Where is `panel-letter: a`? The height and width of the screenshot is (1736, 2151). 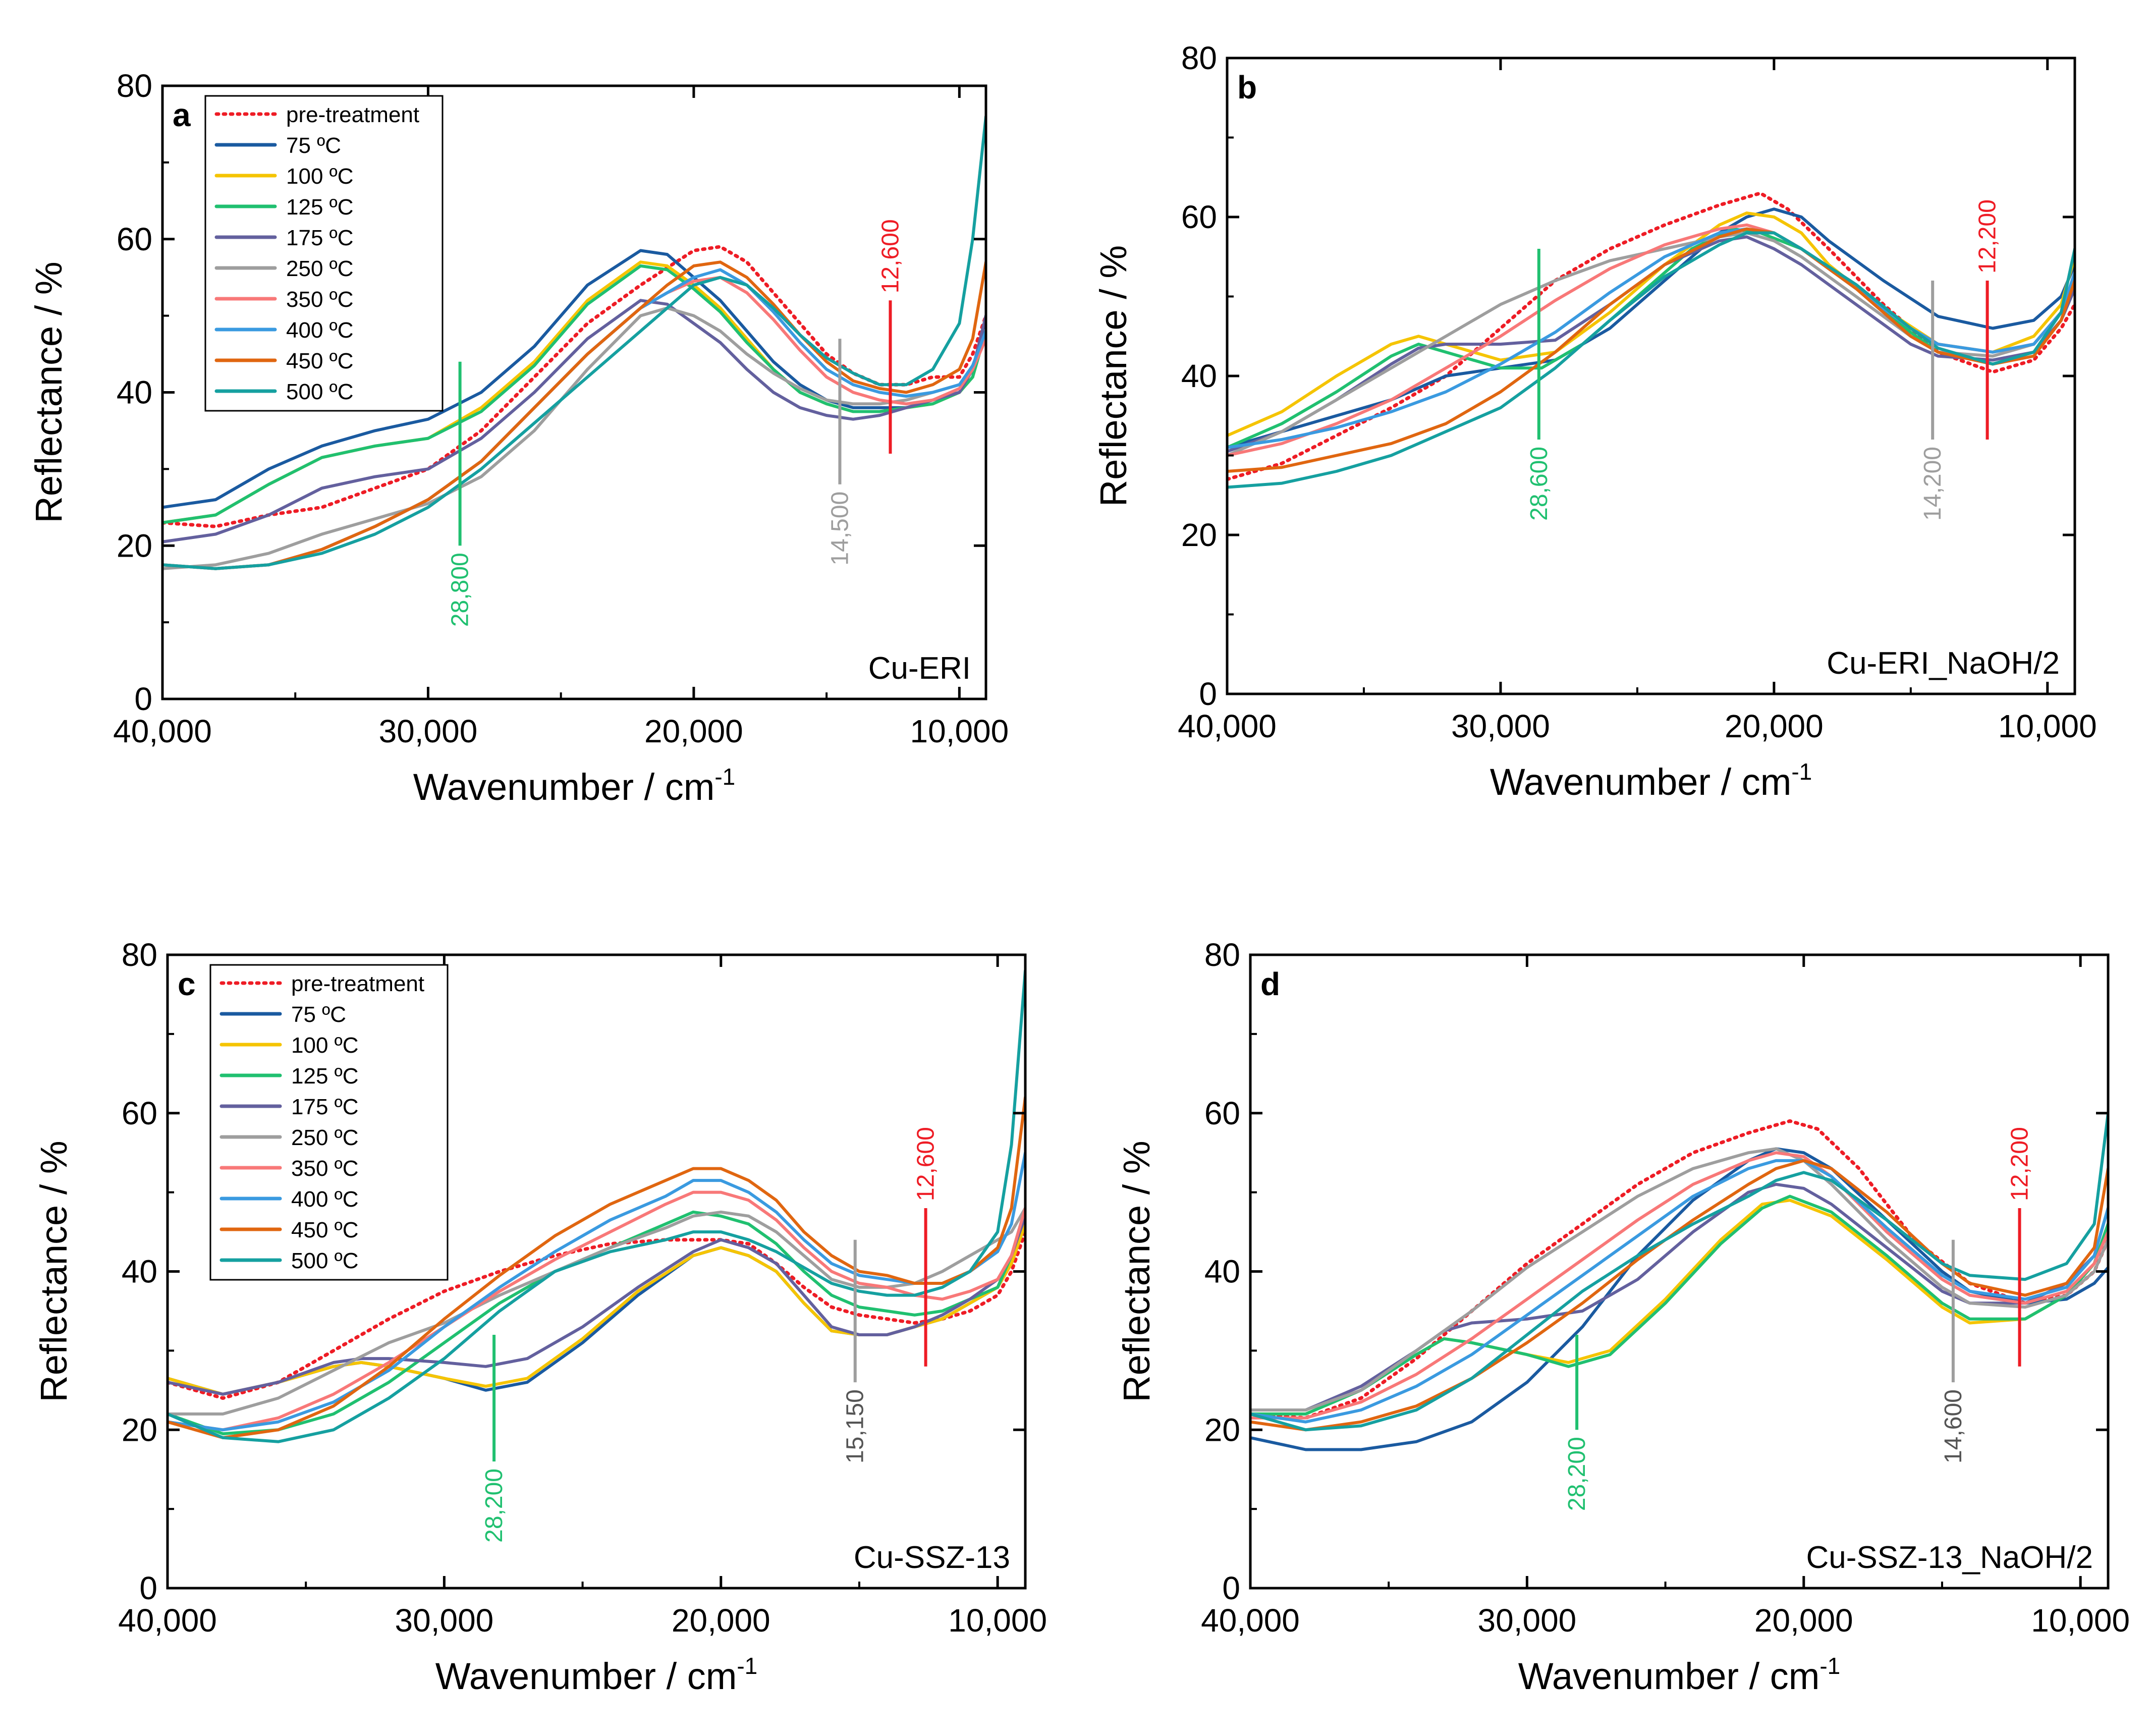
panel-letter: a is located at coordinates (182, 115).